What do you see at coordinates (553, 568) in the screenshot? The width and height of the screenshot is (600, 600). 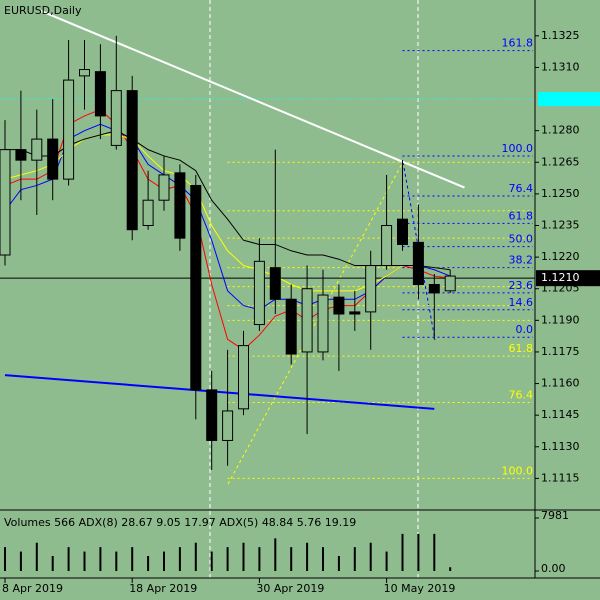 I see `v-tick-label: 0.00` at bounding box center [553, 568].